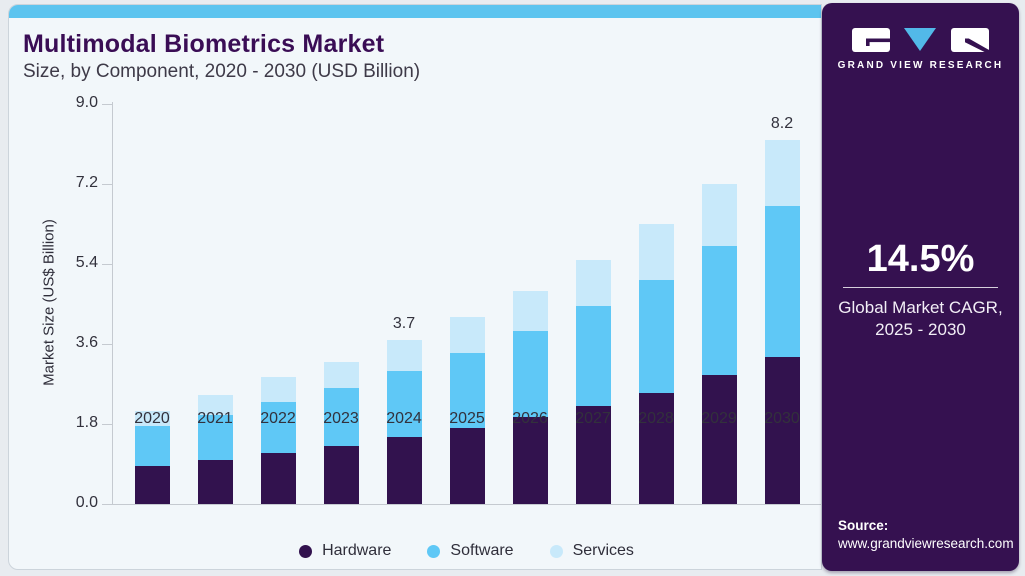  I want to click on bar-2030, so click(782, 321).